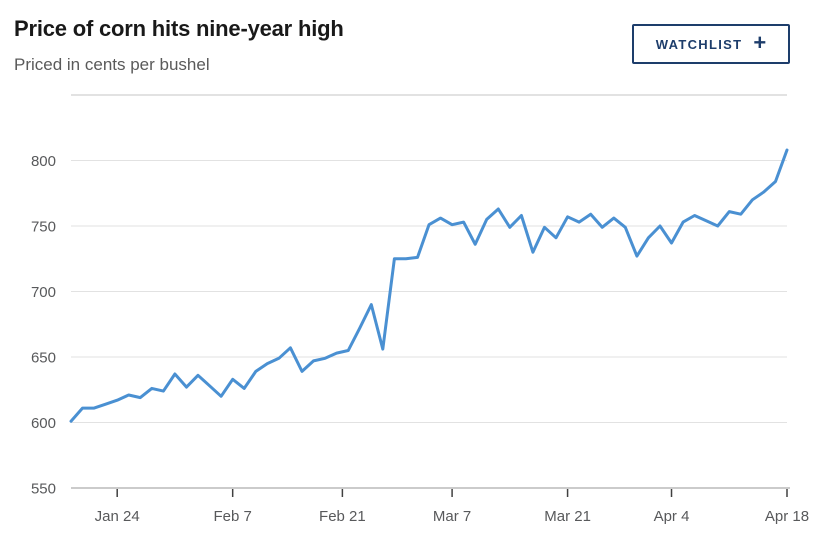  I want to click on page-title: Price of corn hits nine-year high, so click(179, 28).